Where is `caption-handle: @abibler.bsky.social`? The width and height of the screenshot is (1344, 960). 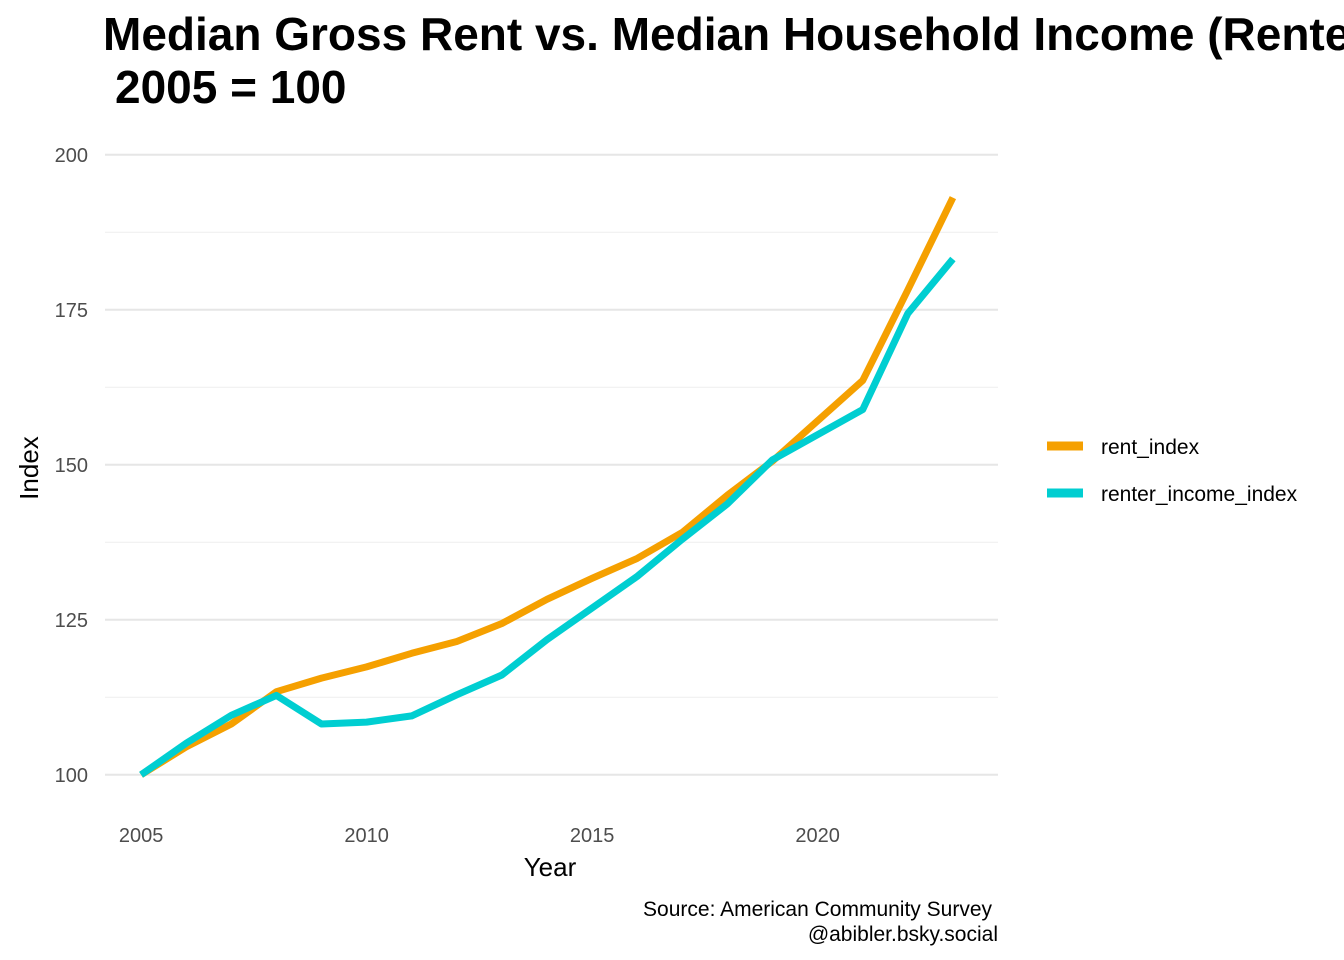 caption-handle: @abibler.bsky.social is located at coordinates (903, 934).